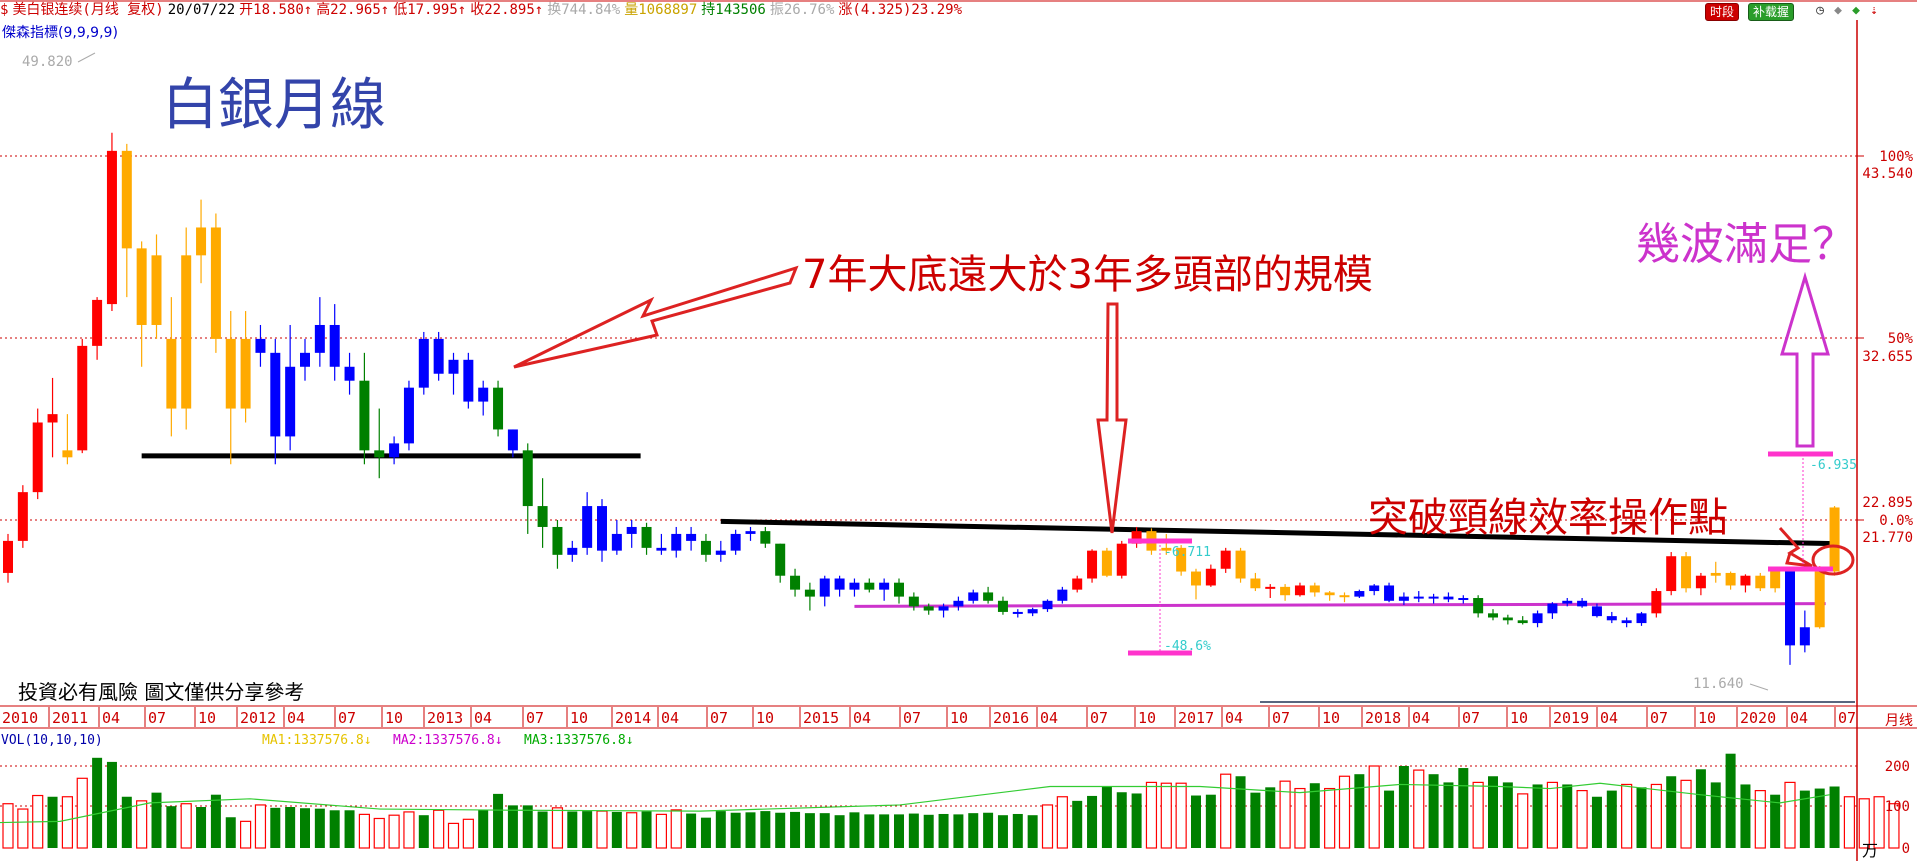  What do you see at coordinates (1112, 418) in the screenshot?
I see `down-arrow` at bounding box center [1112, 418].